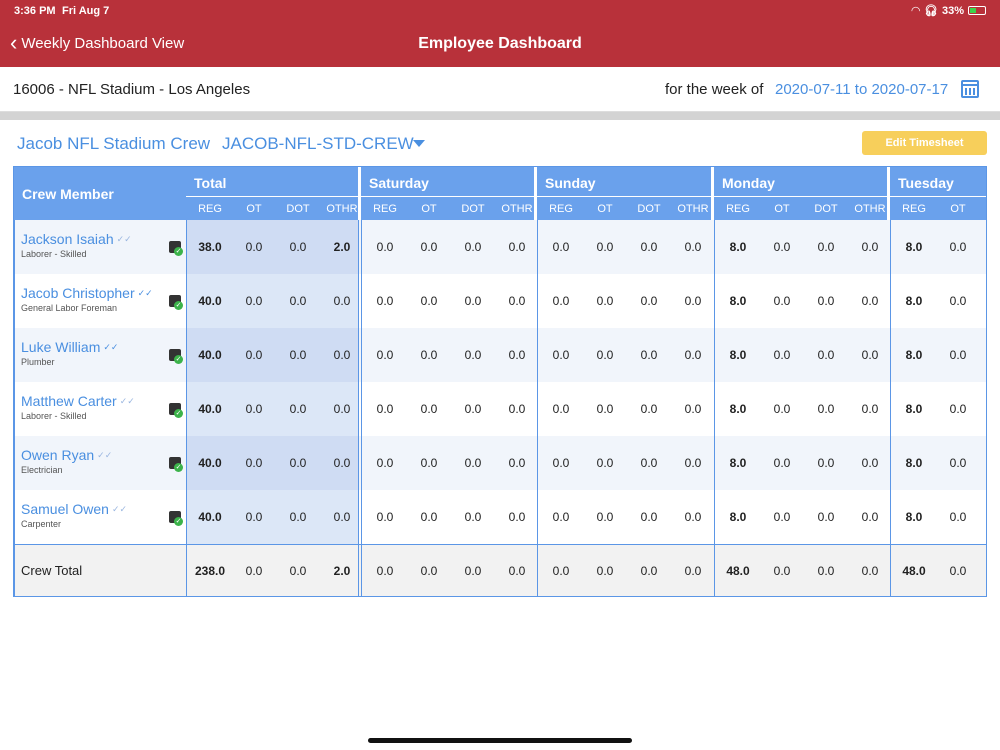 The height and width of the screenshot is (750, 1000). What do you see at coordinates (74, 509) in the screenshot?
I see `employee-name-link: Samuel Owen ✓✓` at bounding box center [74, 509].